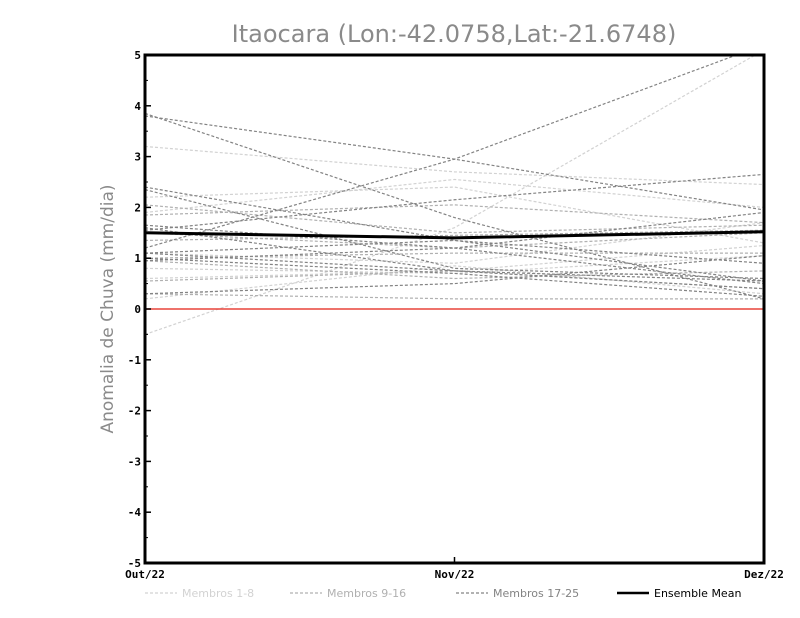  Describe the element at coordinates (137, 157) in the screenshot. I see `y-tick-label: 3` at that location.